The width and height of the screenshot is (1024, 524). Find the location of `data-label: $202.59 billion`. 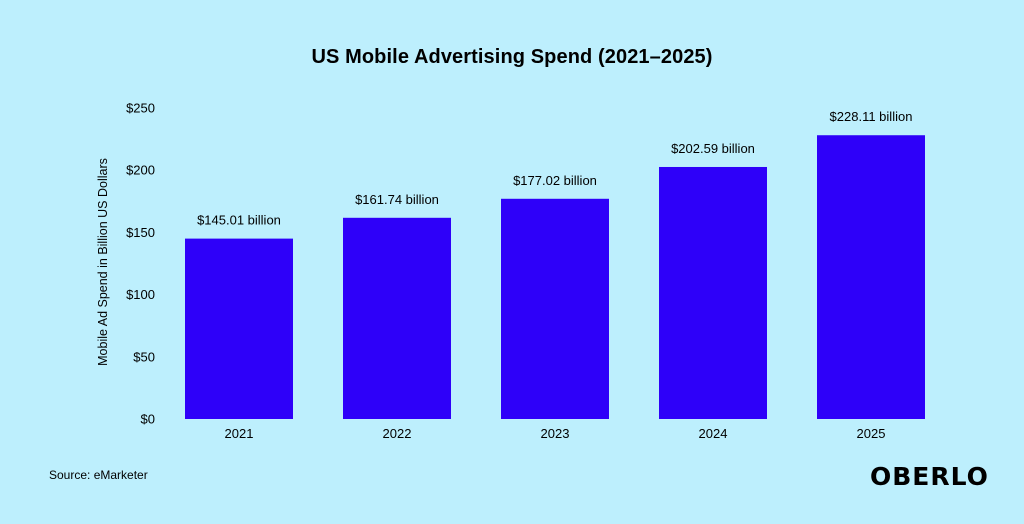

data-label: $202.59 billion is located at coordinates (713, 148).